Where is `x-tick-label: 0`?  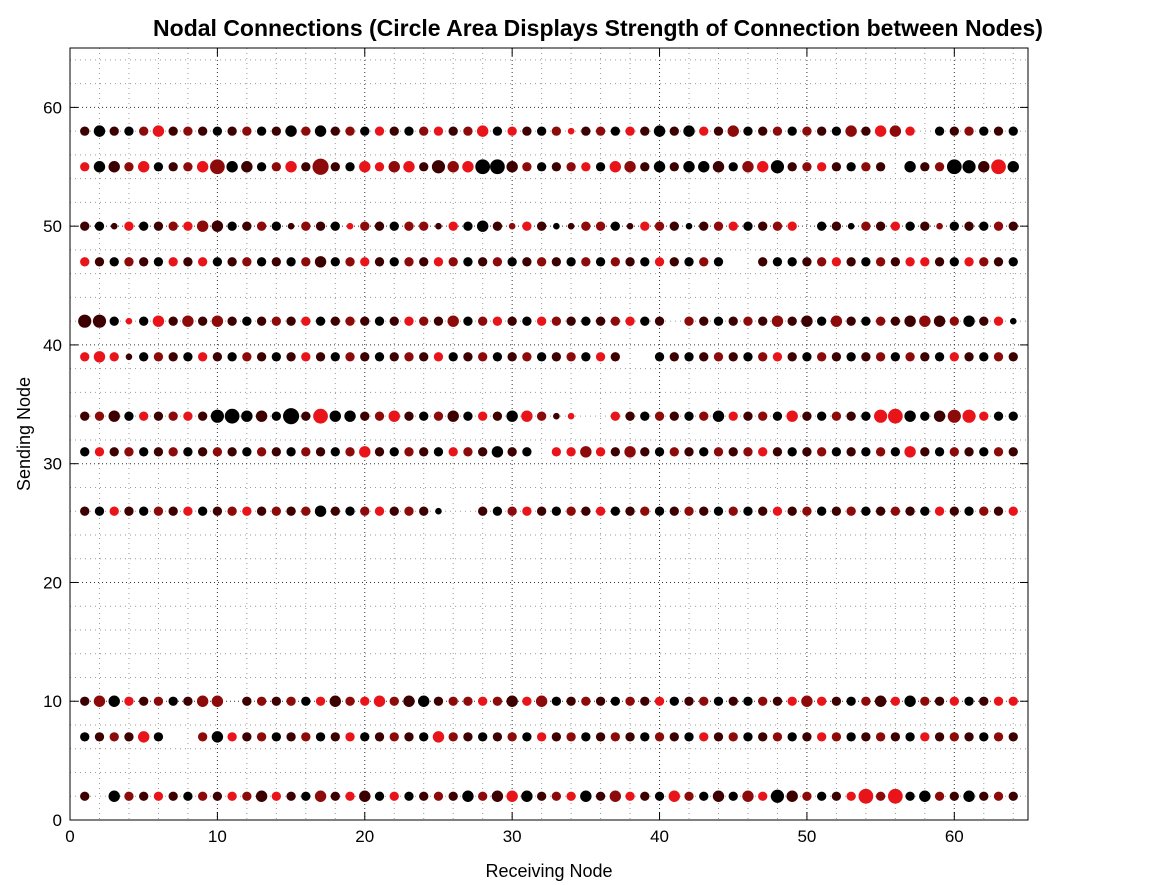 x-tick-label: 0 is located at coordinates (69, 836).